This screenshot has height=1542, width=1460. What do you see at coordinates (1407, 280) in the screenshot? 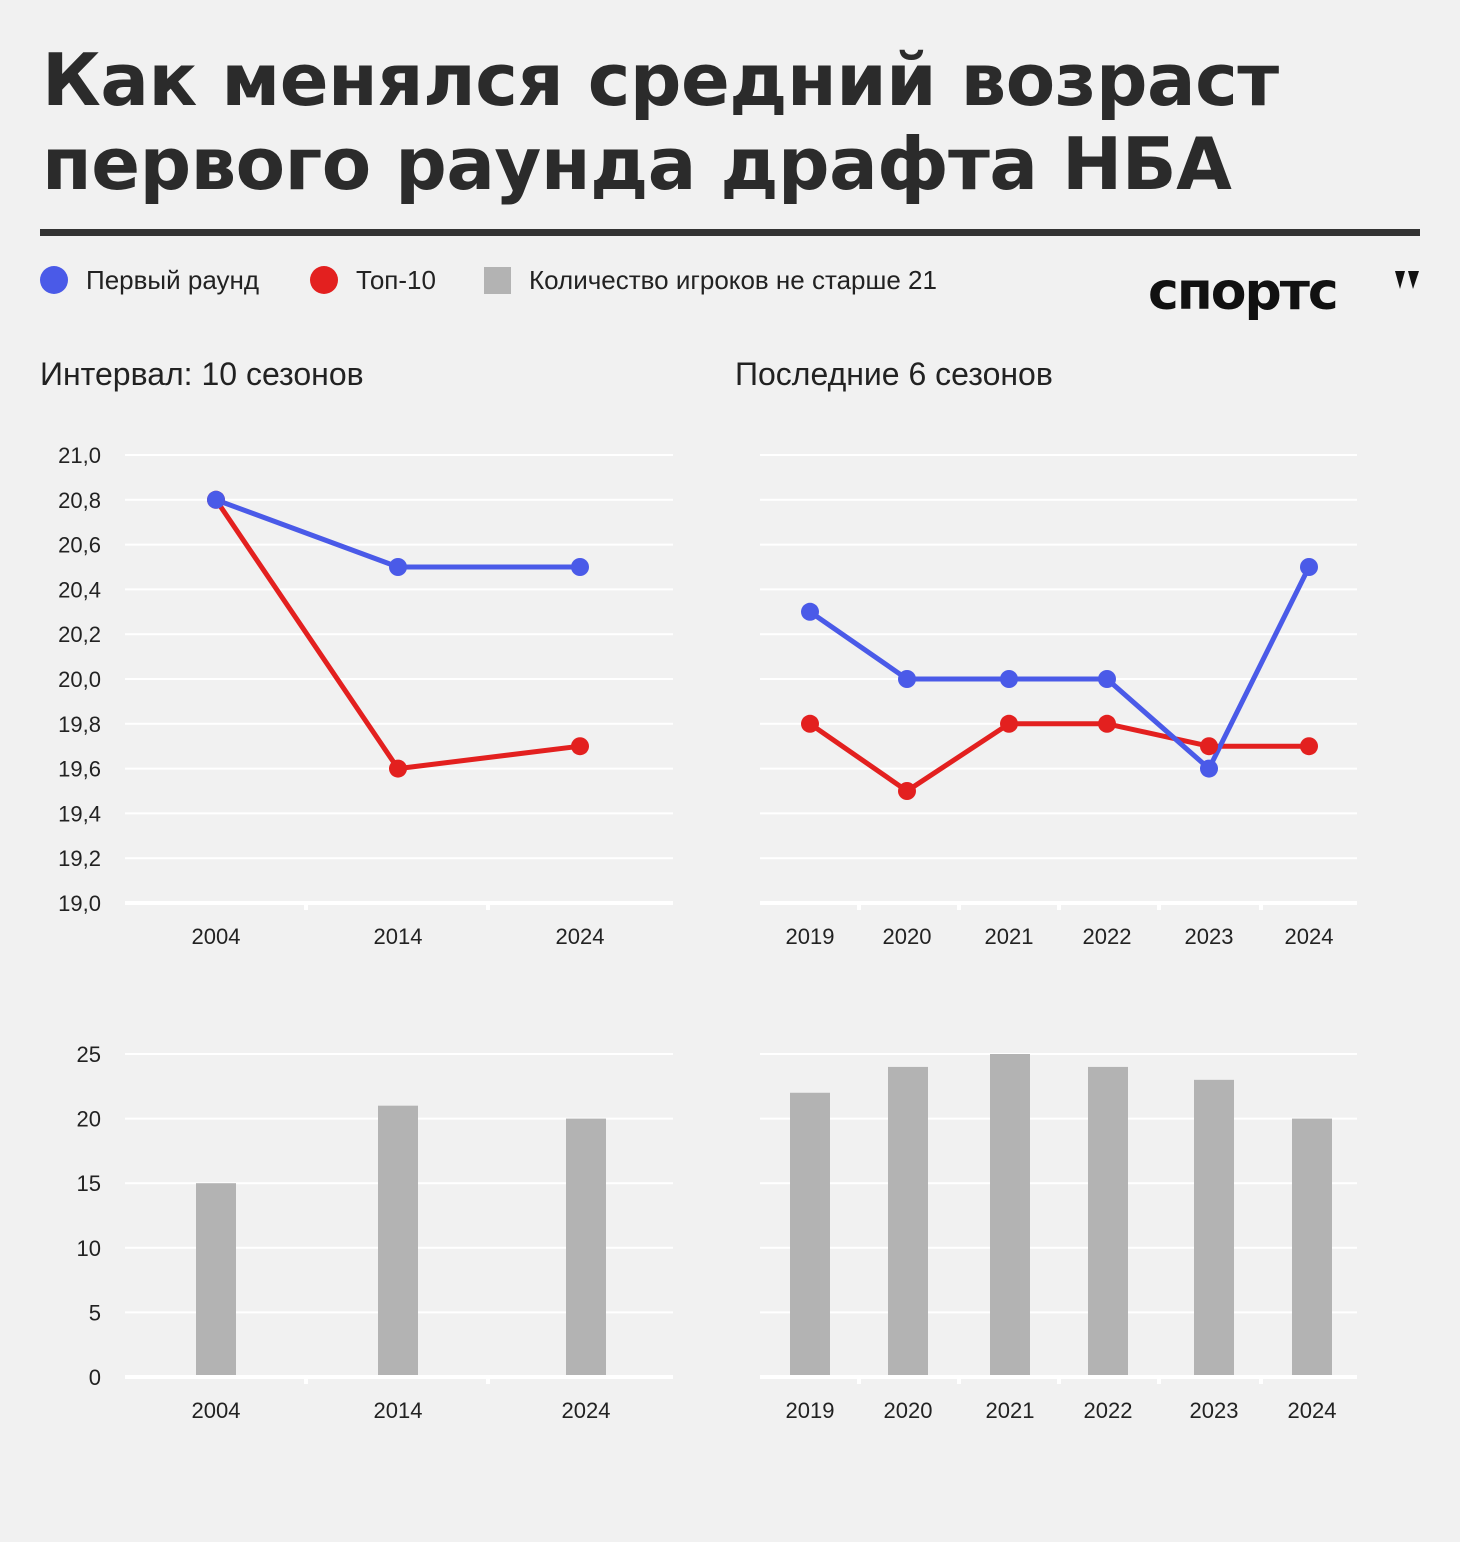
I see `logo-quote-icon` at bounding box center [1407, 280].